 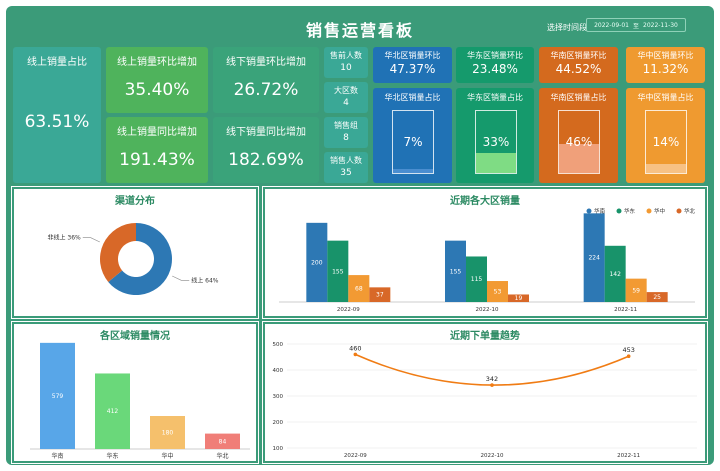 I want to click on online-share-card: 线上销量占比 63.51%, so click(x=57, y=115).